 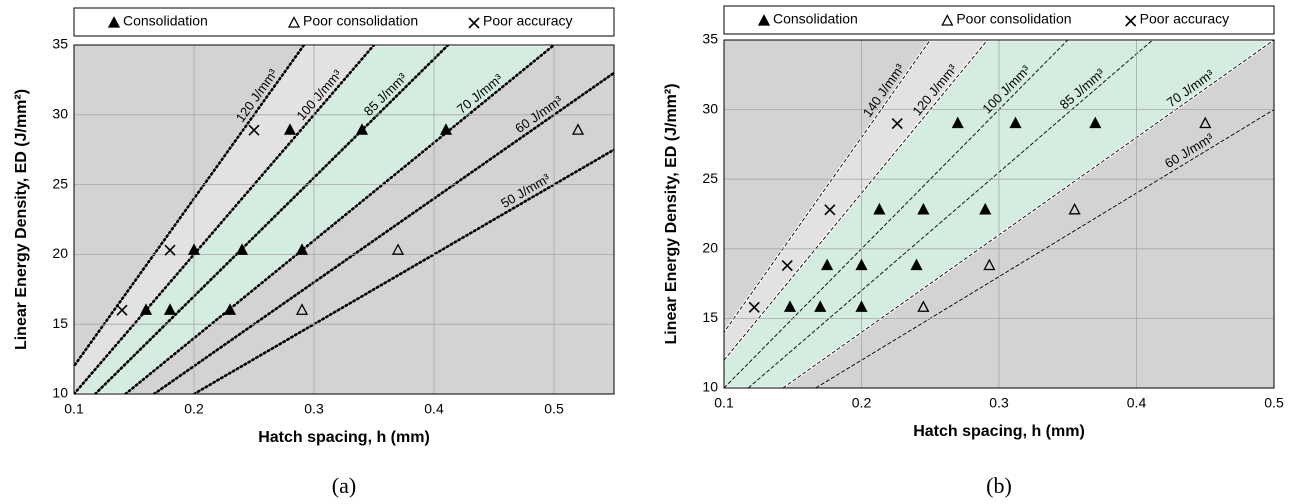 What do you see at coordinates (999, 485) in the screenshot?
I see `caption: (b)` at bounding box center [999, 485].